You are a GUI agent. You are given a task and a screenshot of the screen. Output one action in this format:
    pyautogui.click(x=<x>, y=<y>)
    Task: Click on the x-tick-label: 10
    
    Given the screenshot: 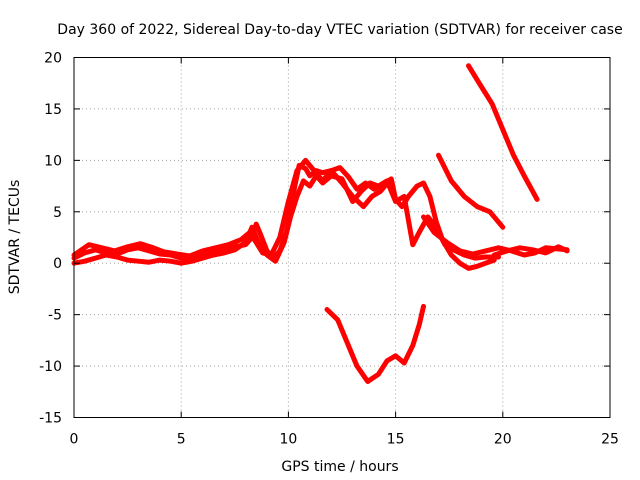 What is the action you would take?
    pyautogui.click(x=288, y=440)
    